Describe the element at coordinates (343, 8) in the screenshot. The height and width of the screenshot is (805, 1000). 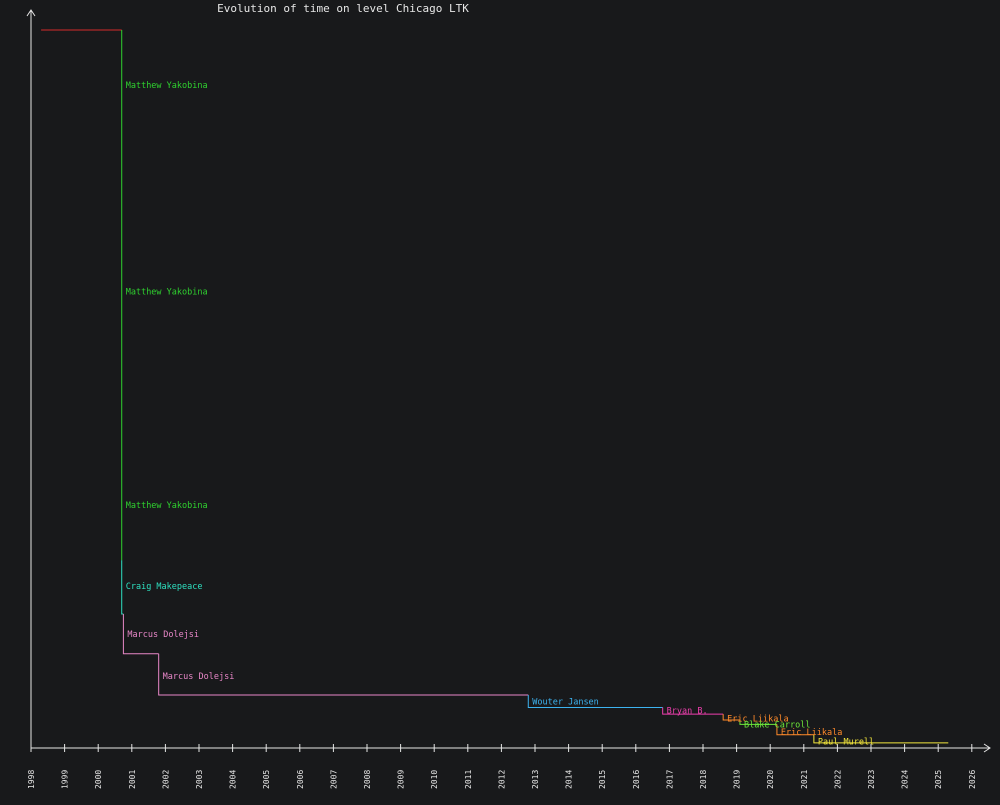
I see `chart-title: Evolution of time on level Chicago LTK` at that location.